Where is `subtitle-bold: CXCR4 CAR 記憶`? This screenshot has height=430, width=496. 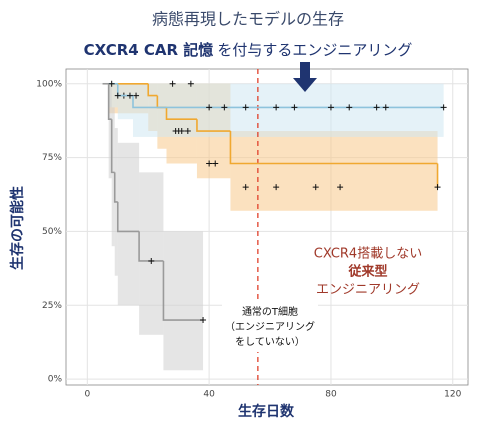 subtitle-bold: CXCR4 CAR 記憶 is located at coordinates (149, 50).